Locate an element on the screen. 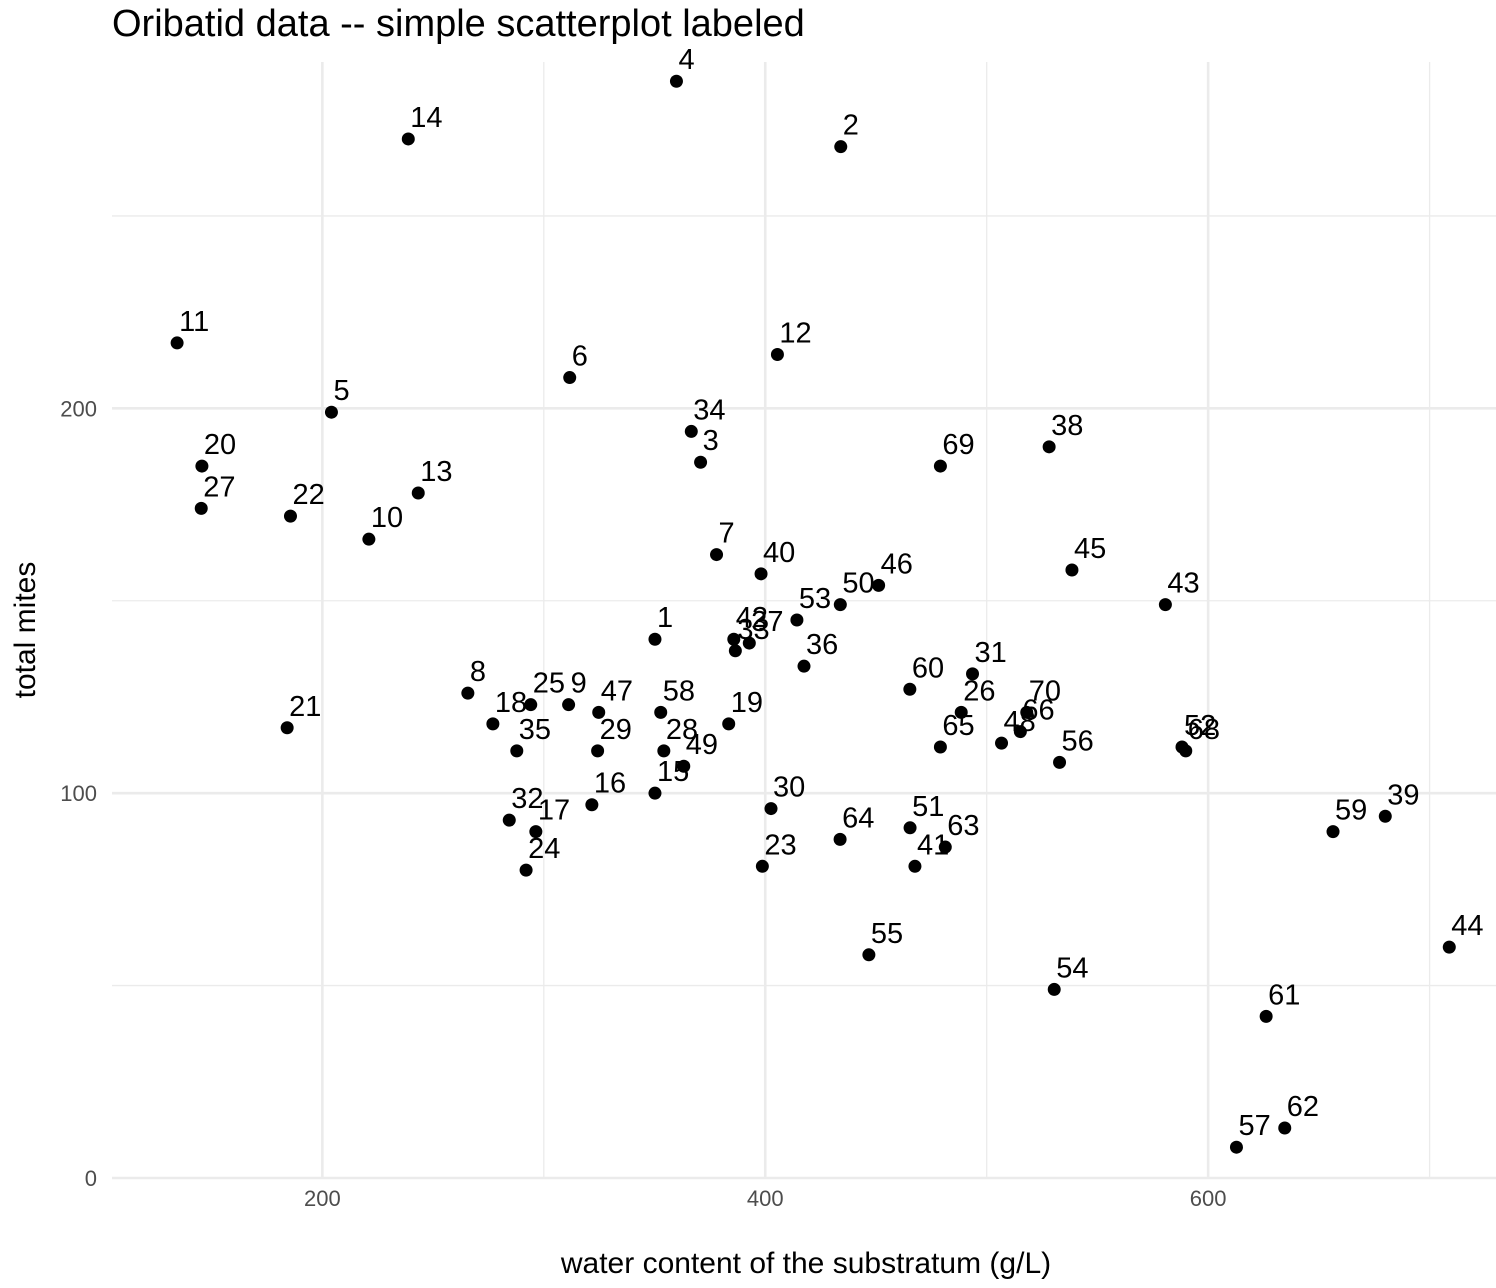 The height and width of the screenshot is (1288, 1496). data-label: 49 is located at coordinates (702, 745).